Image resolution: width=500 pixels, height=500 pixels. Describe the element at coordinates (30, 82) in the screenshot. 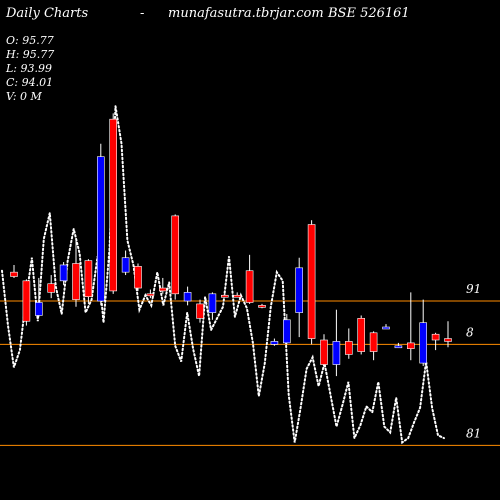

I see `close-value: C: 94.01` at that location.